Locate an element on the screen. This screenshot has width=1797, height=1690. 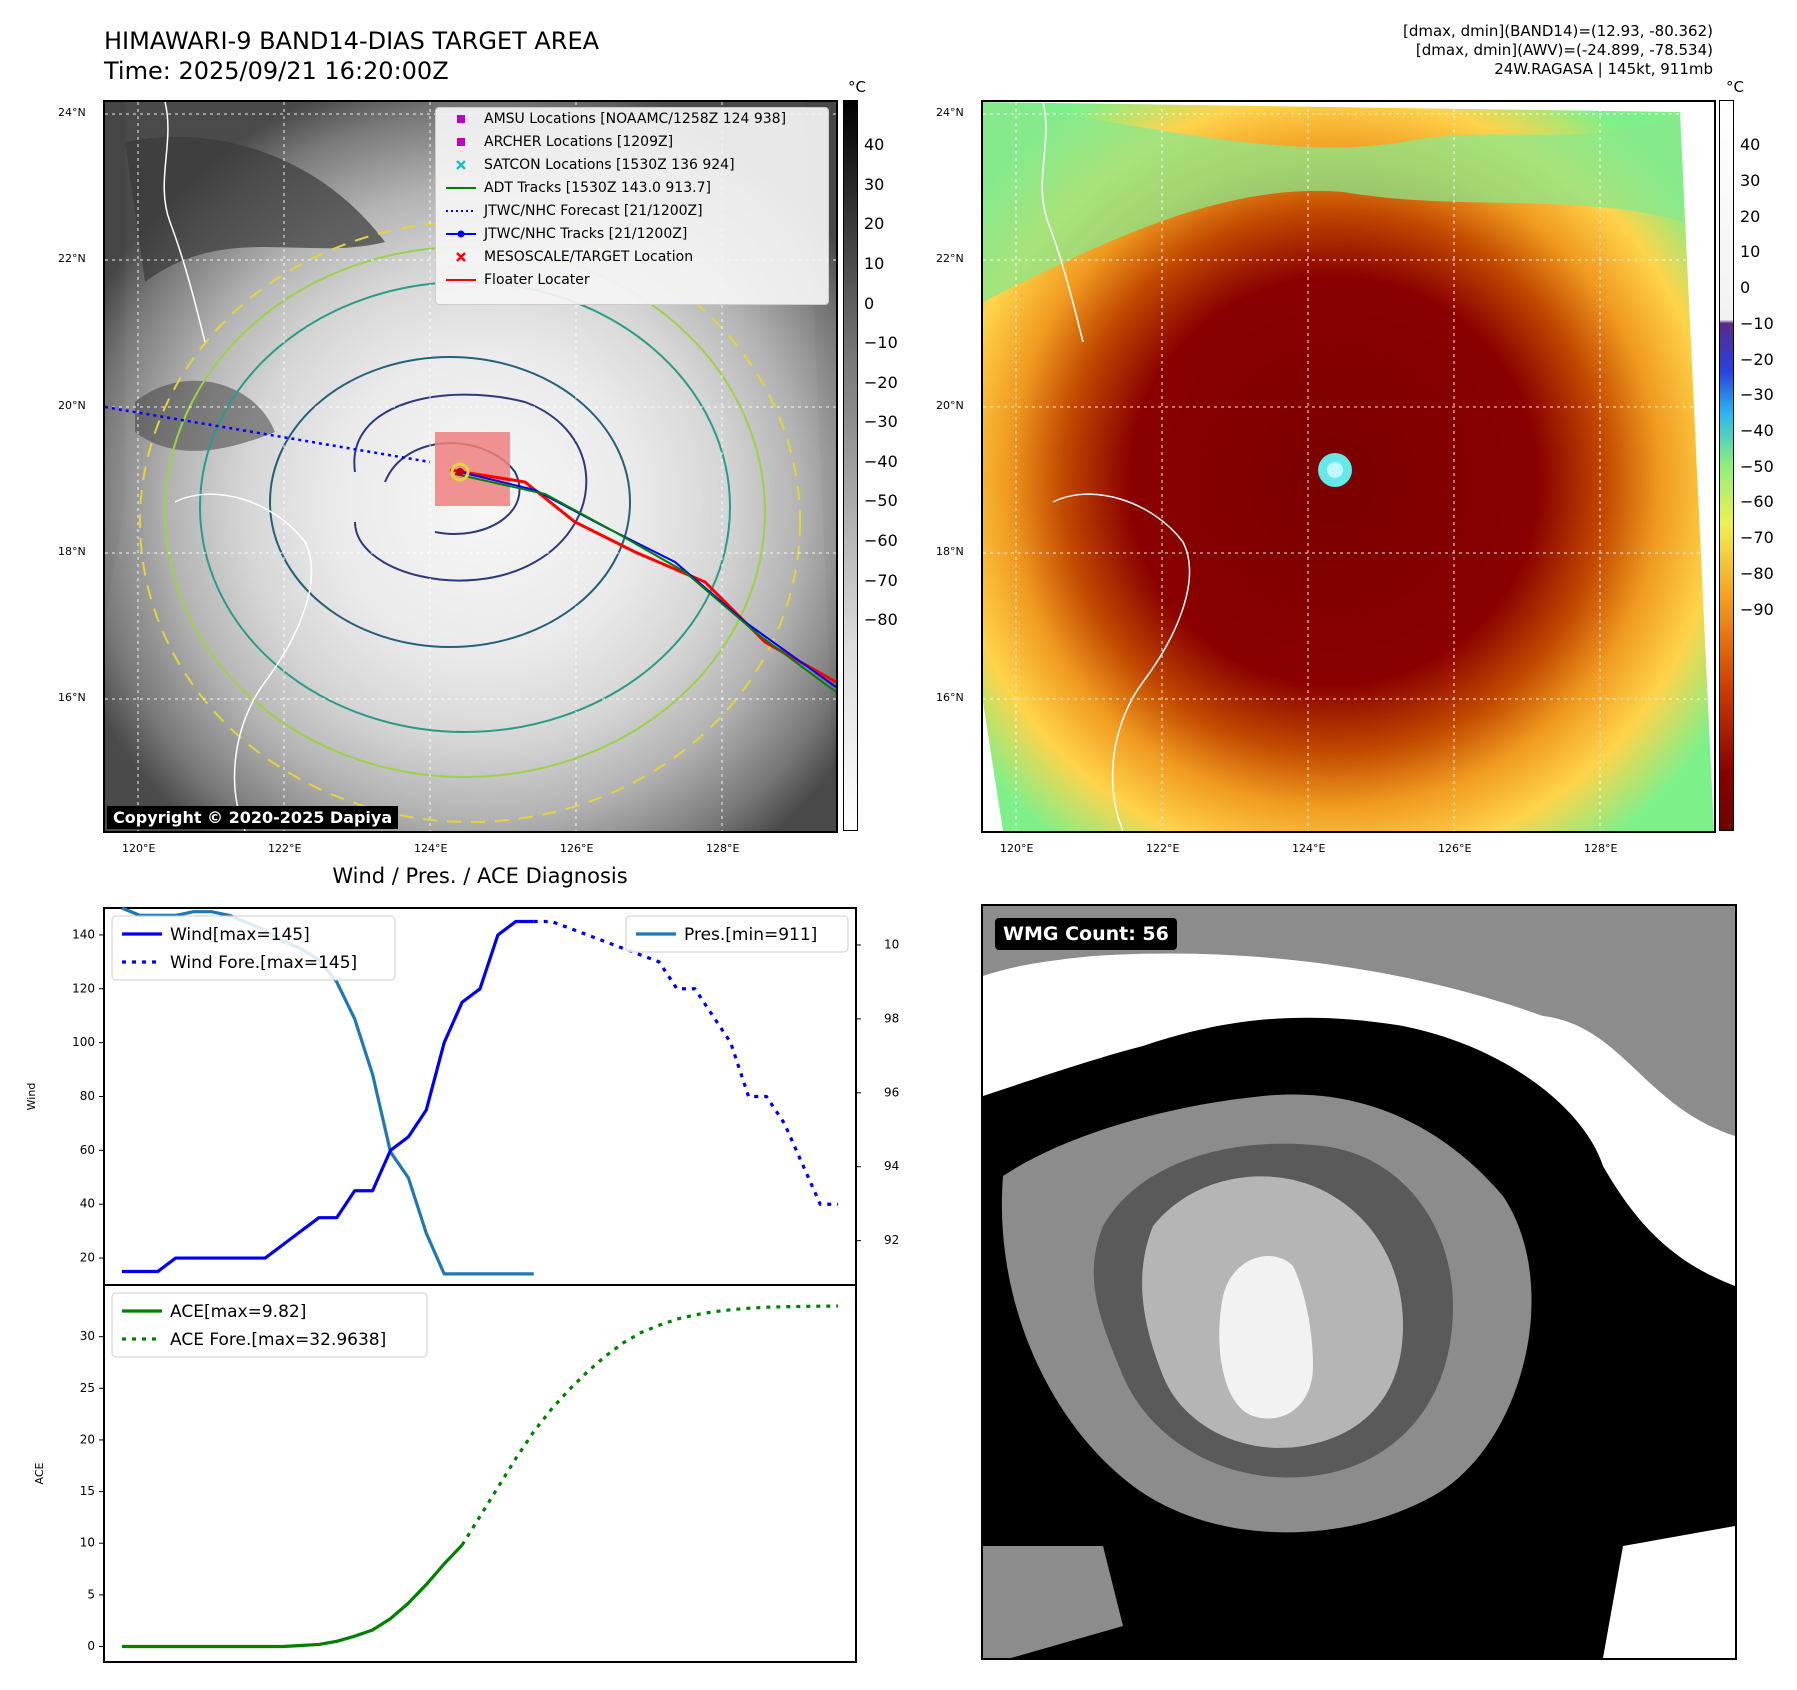
legend-label: SATCON Locations [1530Z 136 924] is located at coordinates (609, 165).